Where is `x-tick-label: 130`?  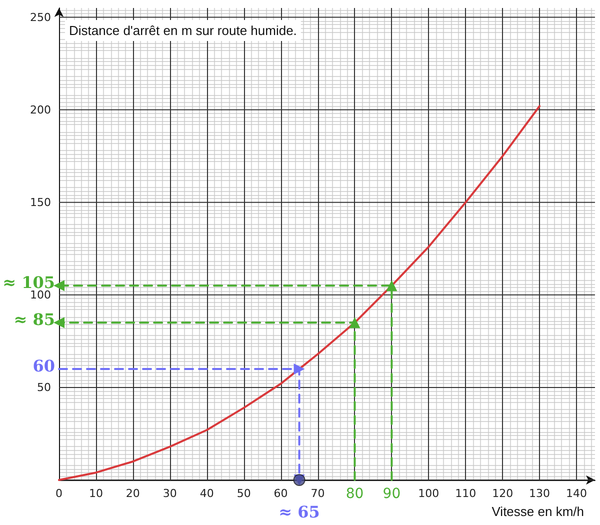 x-tick-label: 130 is located at coordinates (539, 493).